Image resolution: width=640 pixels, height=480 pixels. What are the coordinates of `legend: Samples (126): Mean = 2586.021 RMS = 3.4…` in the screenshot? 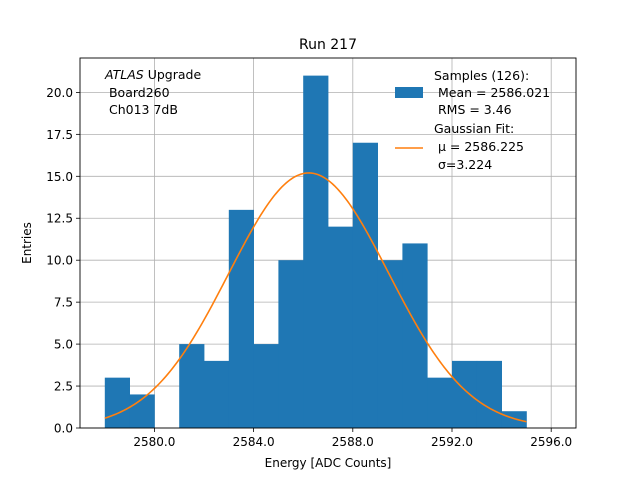 It's located at (472, 120).